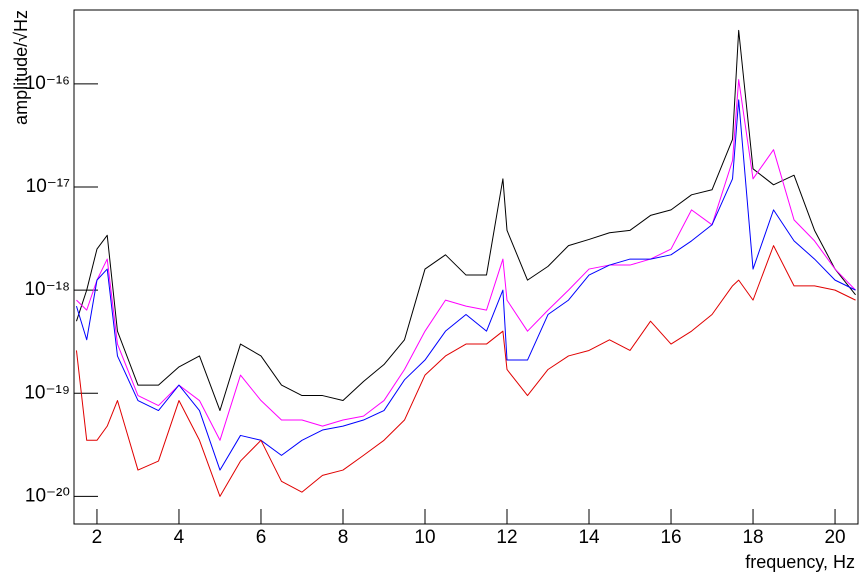 This screenshot has height=574, width=863. Describe the element at coordinates (47, 289) in the screenshot. I see `y-tick-label: 10⁻¹⁸` at that location.